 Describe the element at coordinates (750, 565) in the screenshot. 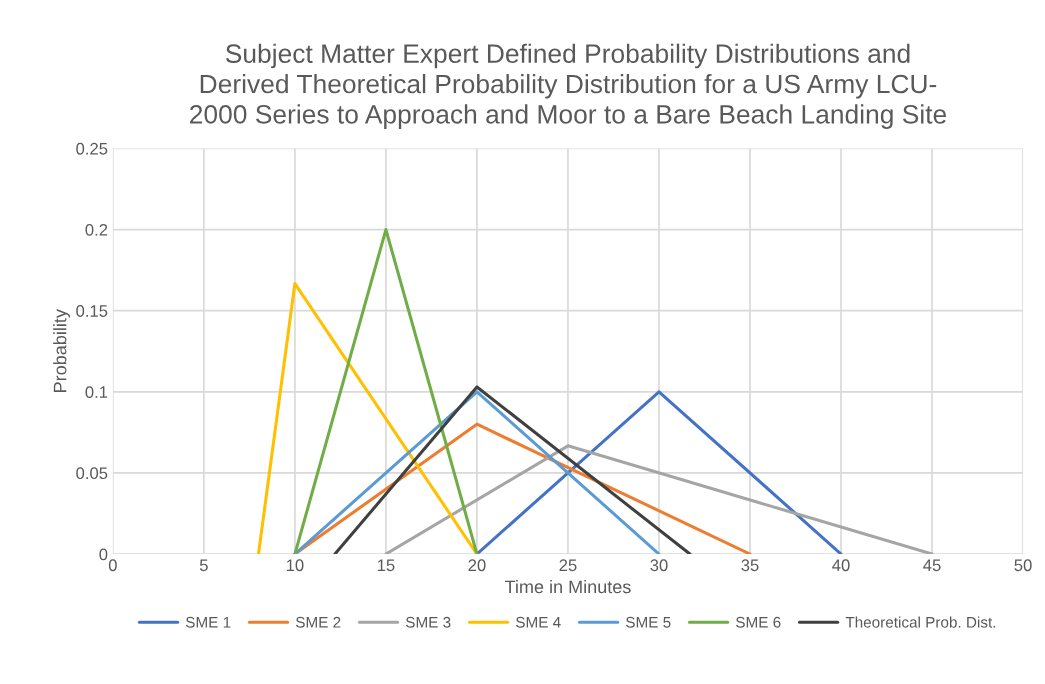

I see `x-tick-label: 35` at that location.